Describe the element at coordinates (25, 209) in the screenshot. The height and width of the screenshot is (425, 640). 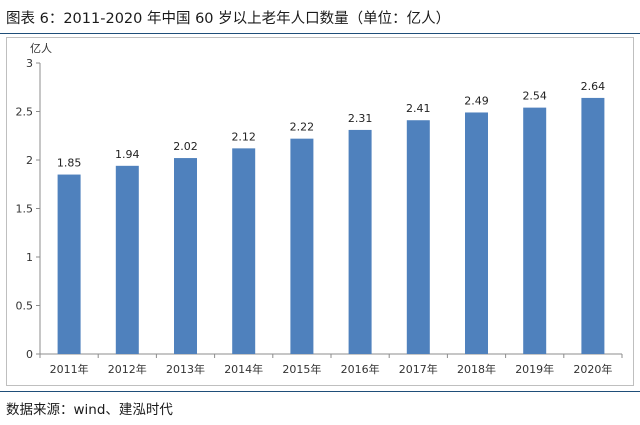
I see `y-tick-label: 1.5` at that location.